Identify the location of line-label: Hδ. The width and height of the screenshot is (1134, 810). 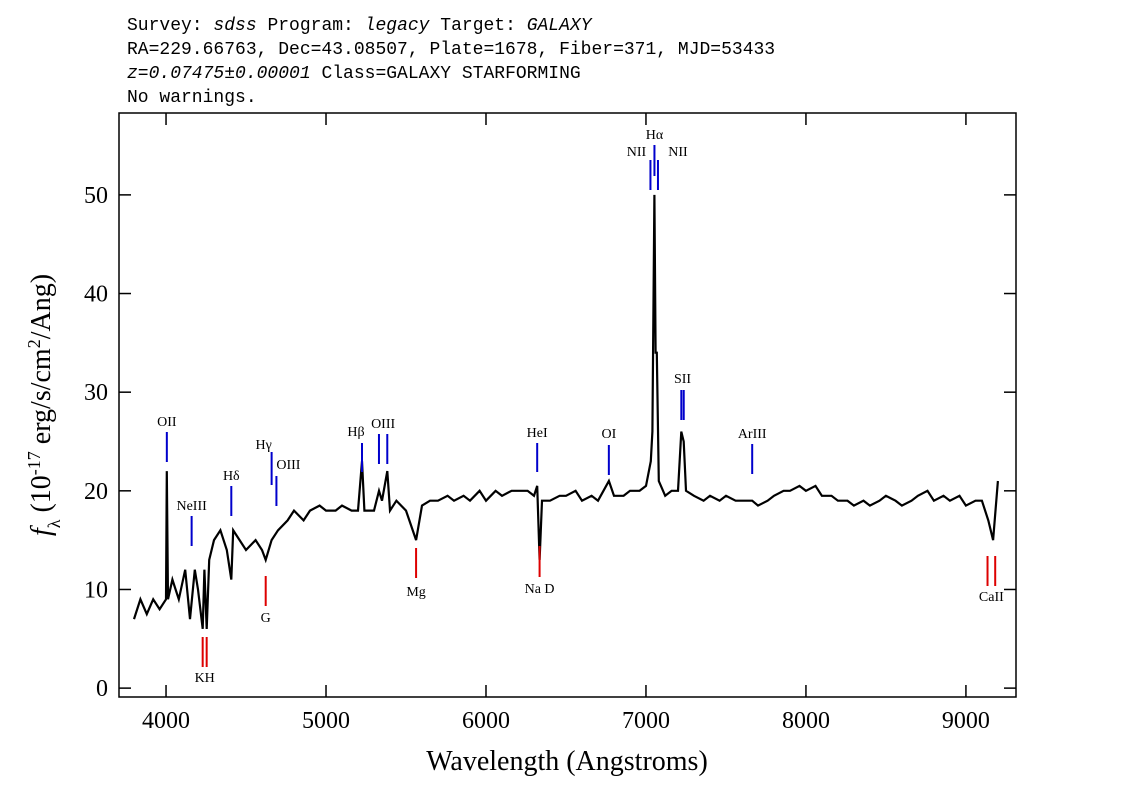
(231, 476).